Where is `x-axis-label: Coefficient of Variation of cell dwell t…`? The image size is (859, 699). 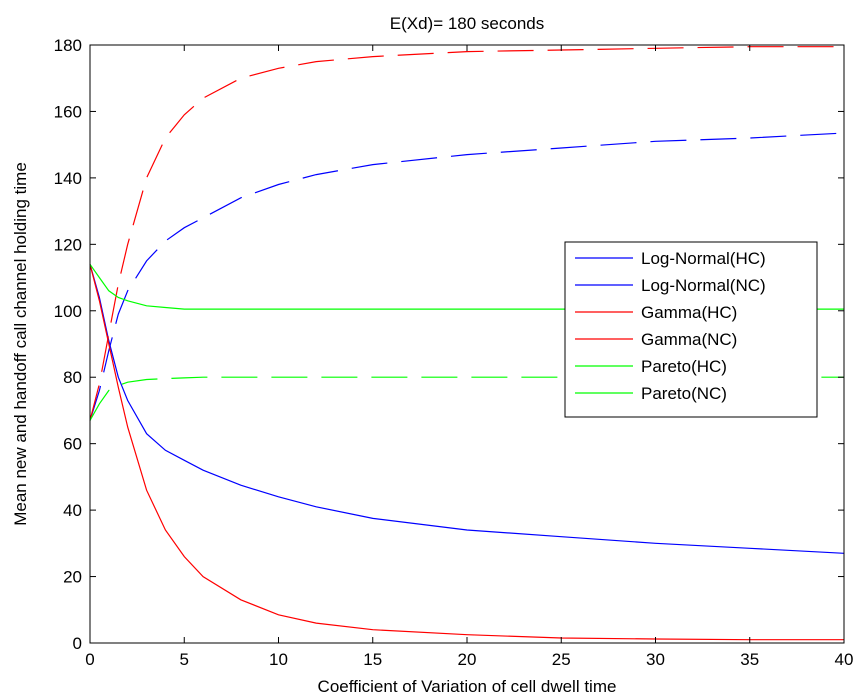
x-axis-label: Coefficient of Variation of cell dwell t… is located at coordinates (467, 686).